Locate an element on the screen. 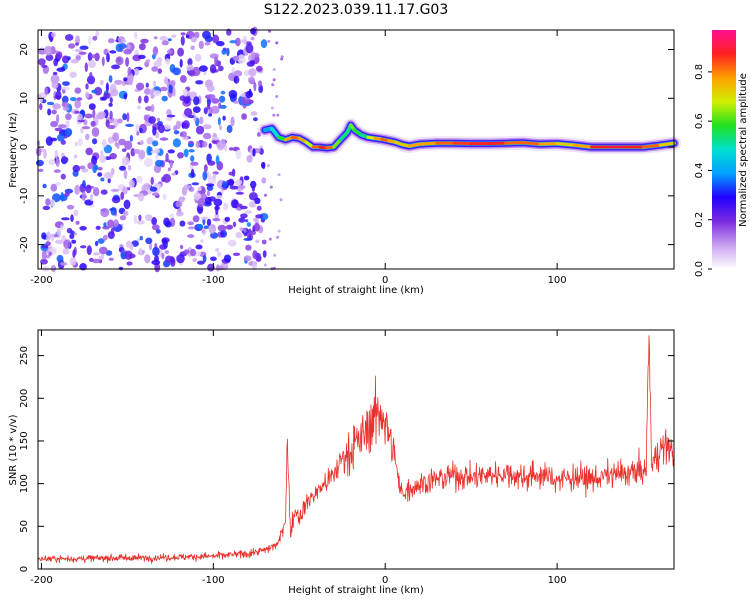 The width and height of the screenshot is (750, 600). snr-y-tick-label: 200 is located at coordinates (24, 398).